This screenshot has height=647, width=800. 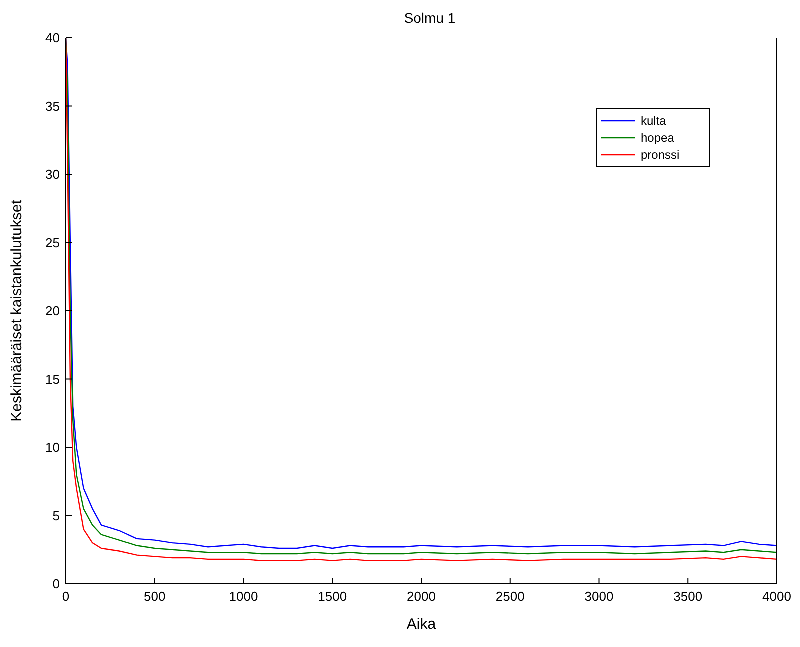 I want to click on y-tick-label: 25, so click(x=53, y=242).